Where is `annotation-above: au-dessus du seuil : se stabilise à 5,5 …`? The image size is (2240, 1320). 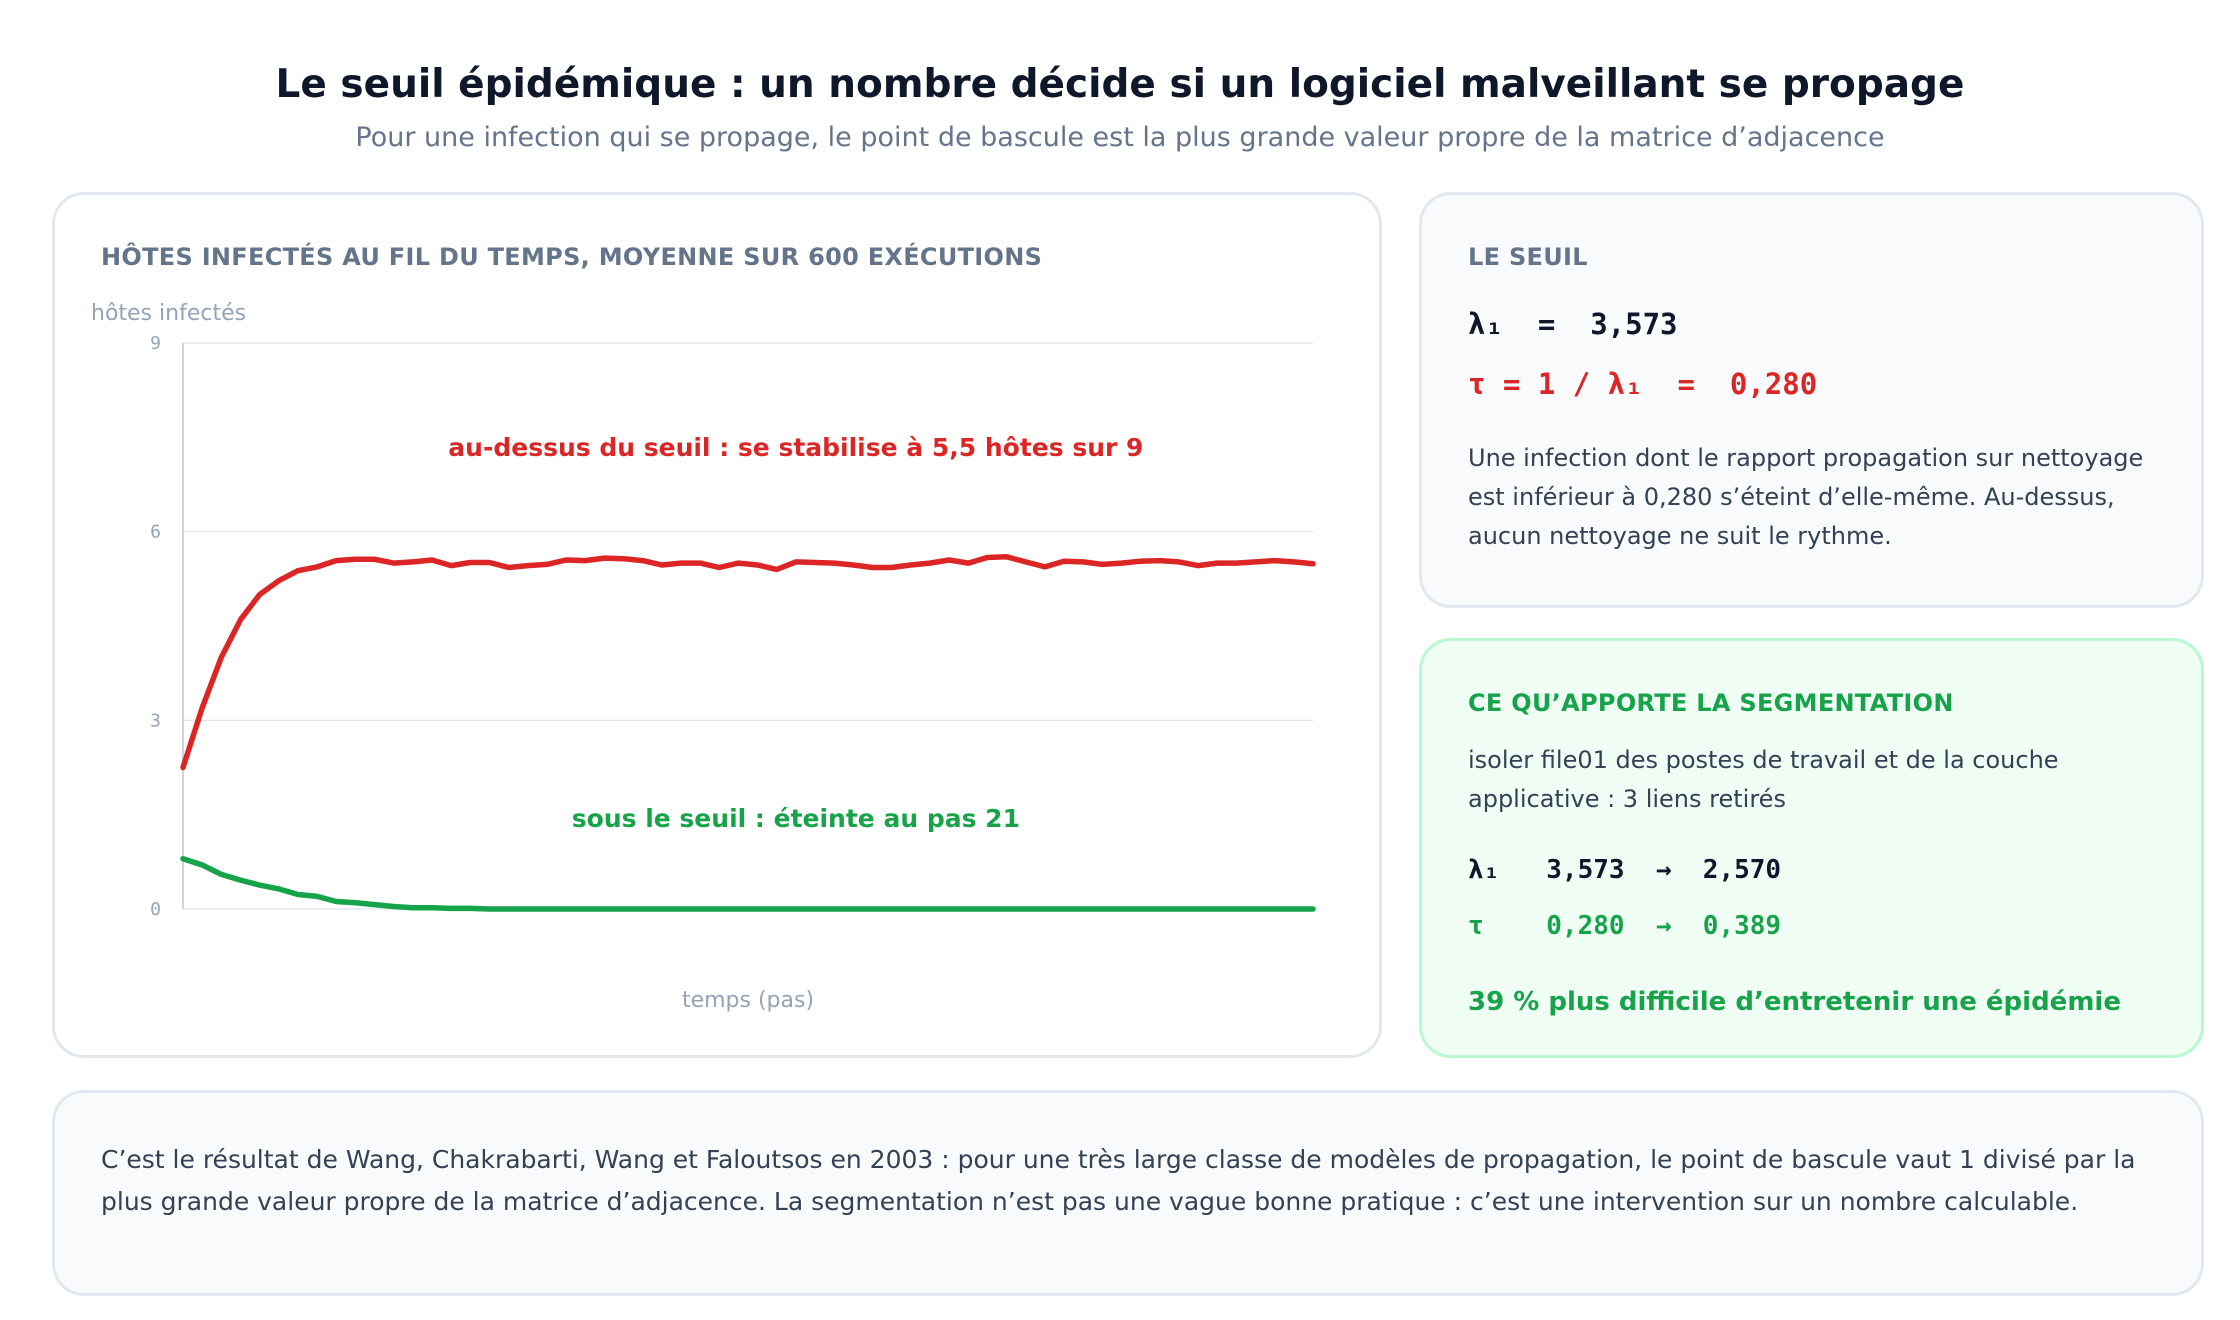
annotation-above: au-dessus du seuil : se stabilise à 5,5 … is located at coordinates (795, 447).